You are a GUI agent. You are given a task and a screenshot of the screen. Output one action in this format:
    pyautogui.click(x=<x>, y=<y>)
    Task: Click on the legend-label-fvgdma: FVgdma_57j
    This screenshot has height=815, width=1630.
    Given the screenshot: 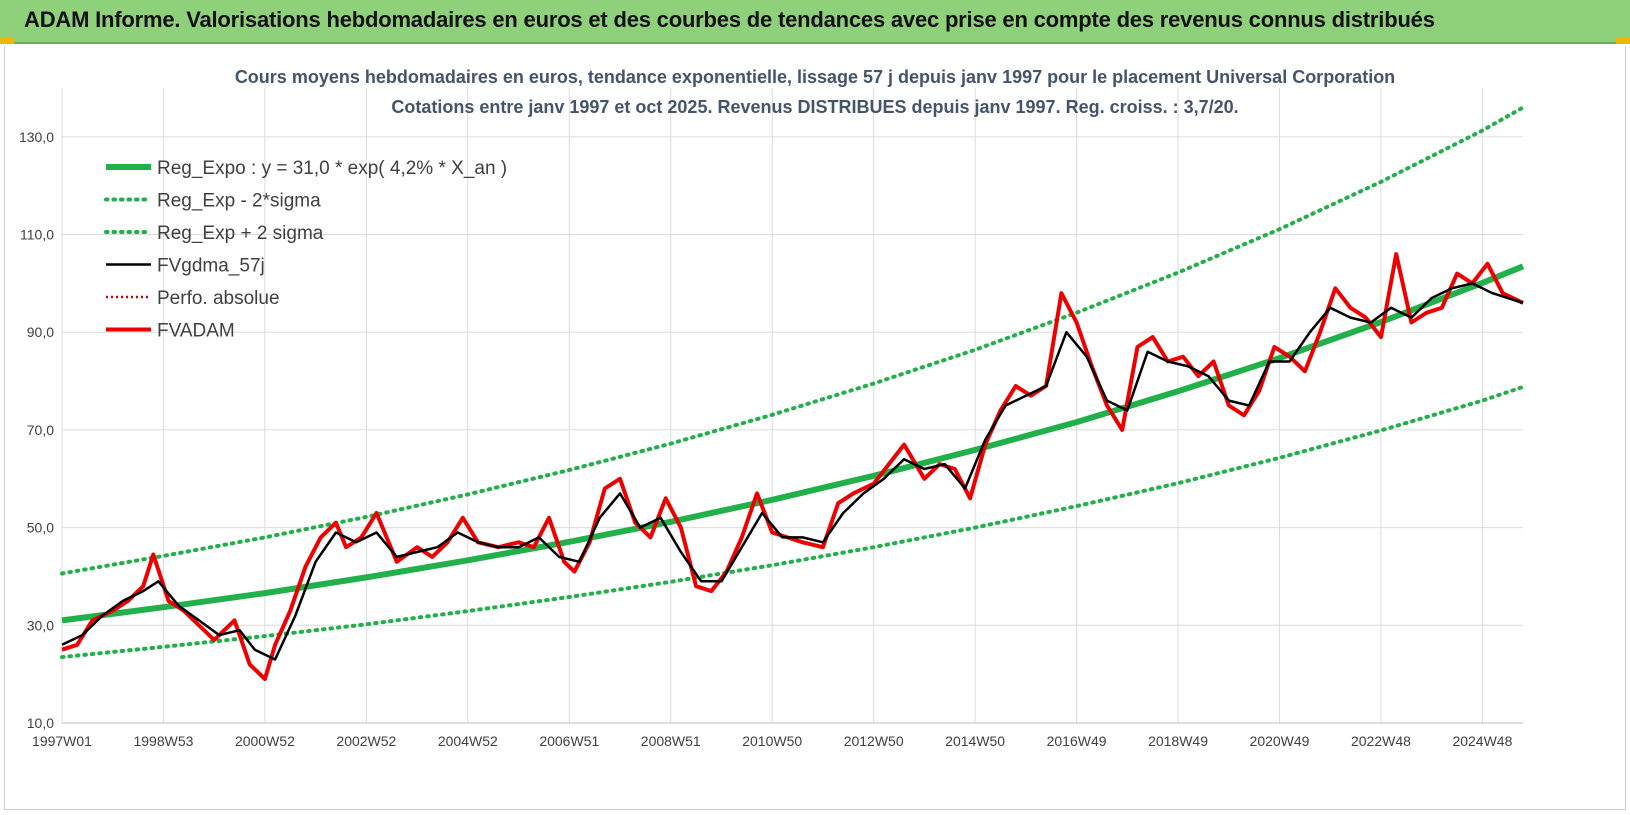 What is the action you would take?
    pyautogui.click(x=211, y=266)
    